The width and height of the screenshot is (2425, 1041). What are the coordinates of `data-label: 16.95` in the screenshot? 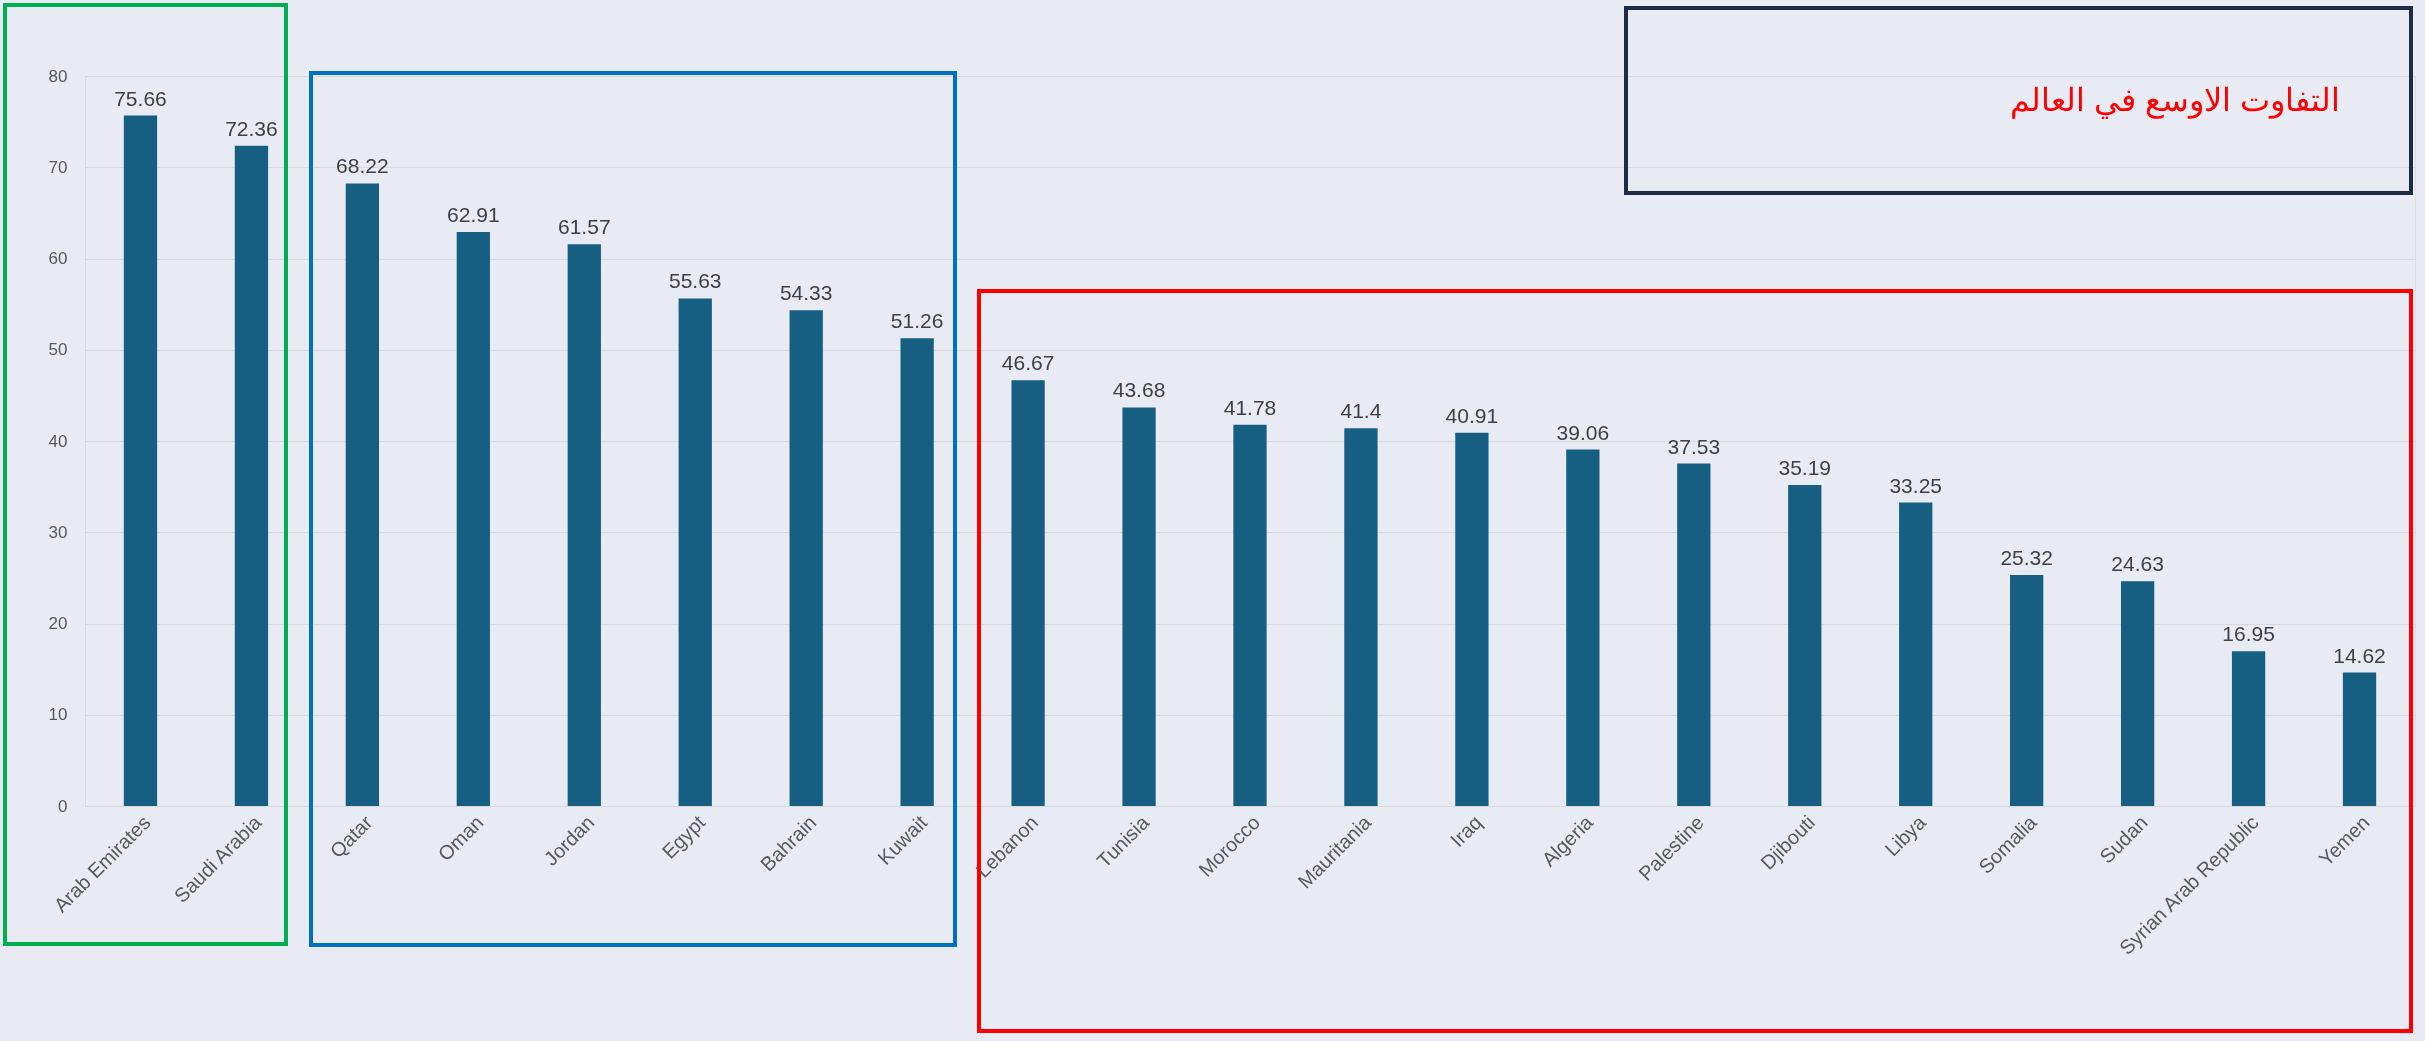 It's located at (2248, 634).